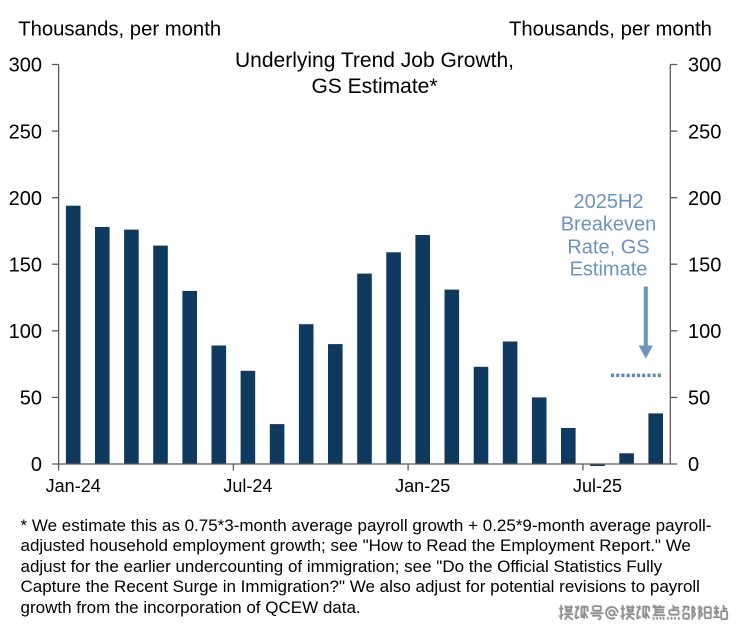  Describe the element at coordinates (422, 486) in the screenshot. I see `svg-text: Jan-25` at that location.